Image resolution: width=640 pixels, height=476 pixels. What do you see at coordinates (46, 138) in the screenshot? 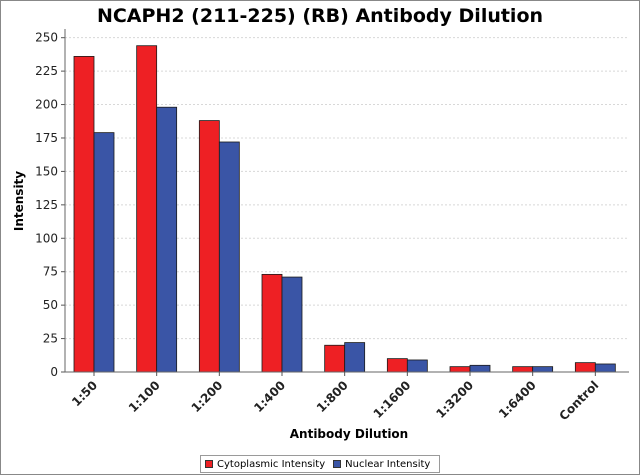
I see `y-tick-label: 175` at bounding box center [46, 138].